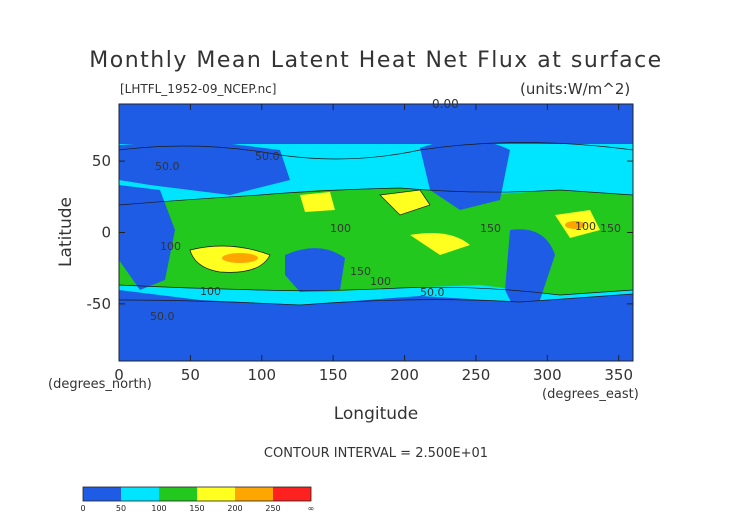  I want to click on y-tick-label: 50, so click(101, 161).